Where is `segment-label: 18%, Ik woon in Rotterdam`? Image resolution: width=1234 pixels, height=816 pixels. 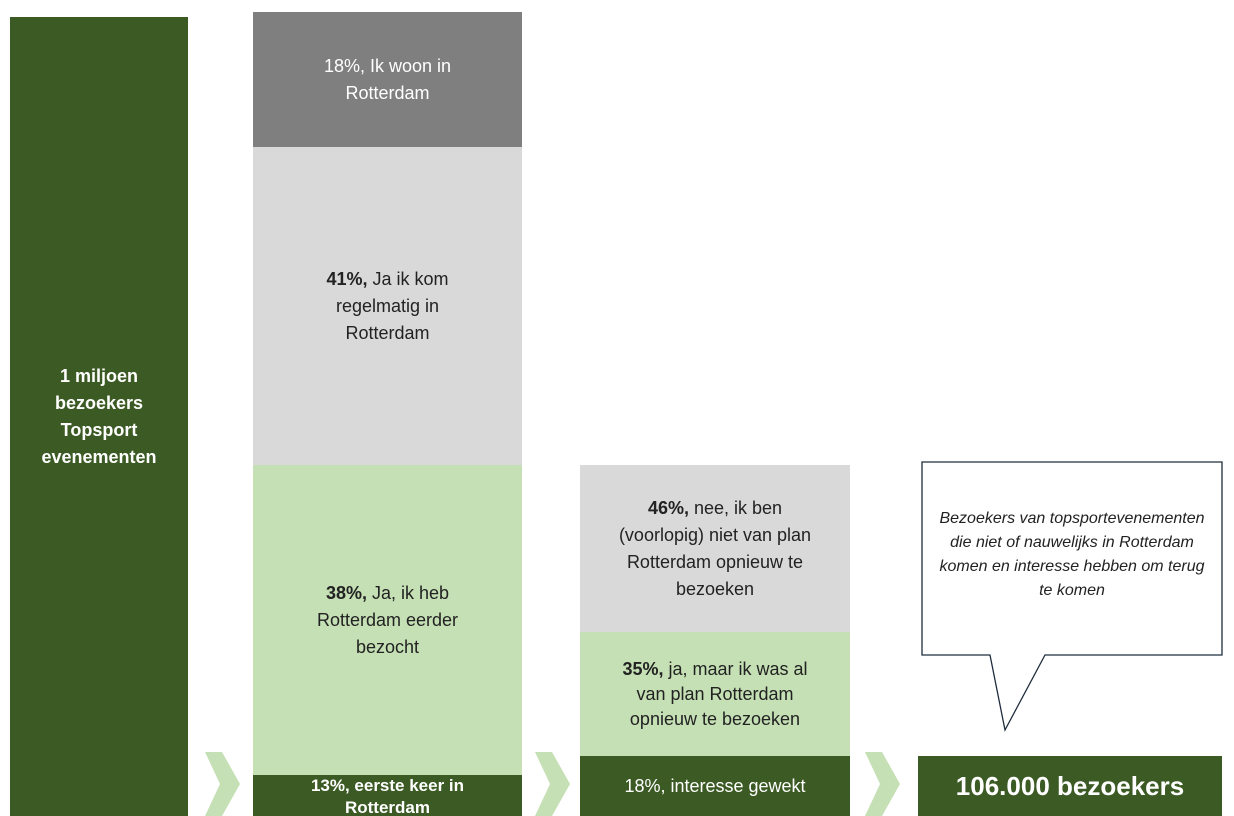 segment-label: 18%, Ik woon in Rotterdam is located at coordinates (387, 80).